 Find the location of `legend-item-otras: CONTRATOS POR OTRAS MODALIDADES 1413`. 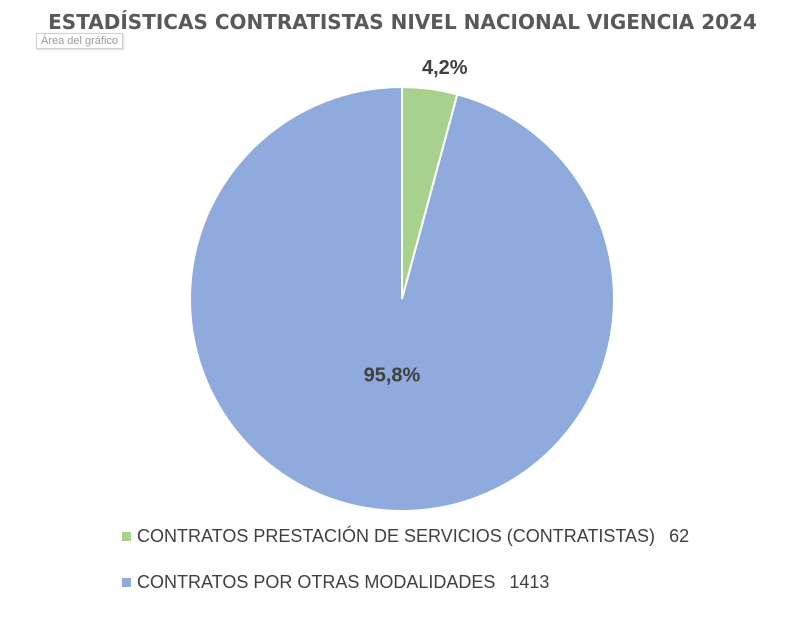

legend-item-otras: CONTRATOS POR OTRAS MODALIDADES 1413 is located at coordinates (405, 582).